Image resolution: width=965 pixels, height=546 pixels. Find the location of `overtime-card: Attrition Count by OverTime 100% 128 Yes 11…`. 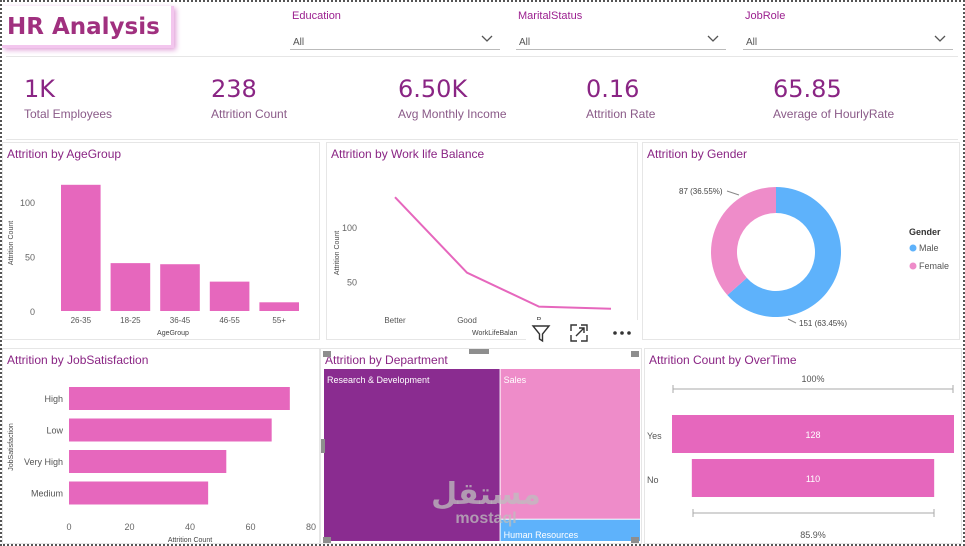

overtime-card: Attrition Count by OverTime 100% 128 Yes 11… is located at coordinates (803, 446).